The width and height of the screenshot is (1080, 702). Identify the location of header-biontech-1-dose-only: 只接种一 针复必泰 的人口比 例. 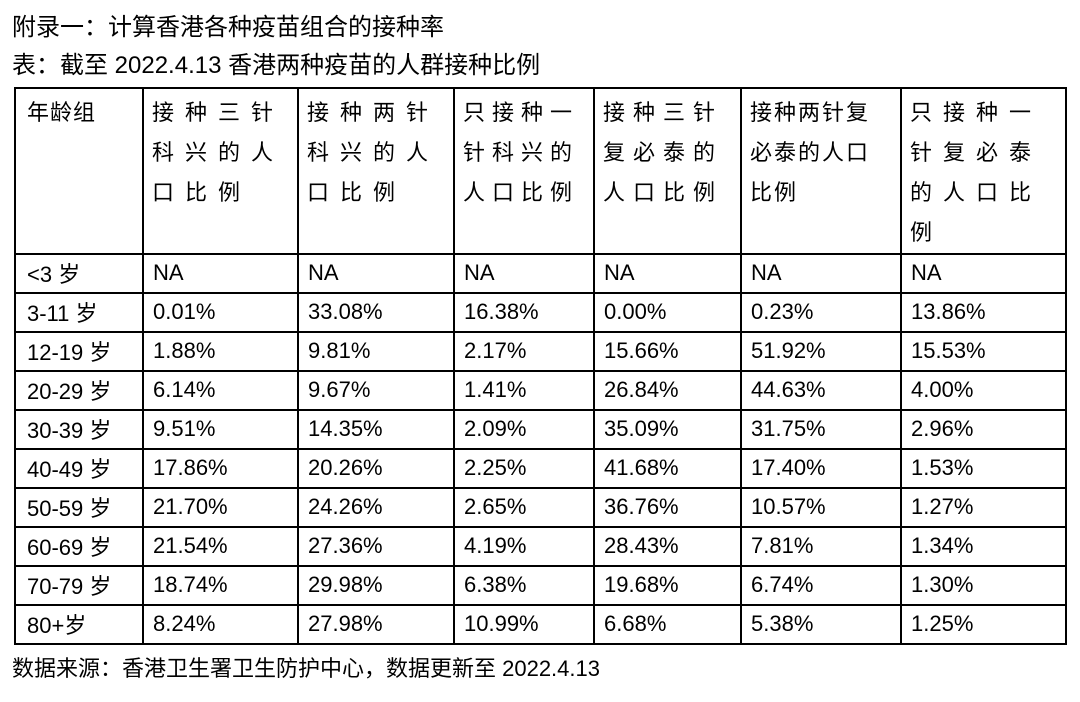
(983, 171).